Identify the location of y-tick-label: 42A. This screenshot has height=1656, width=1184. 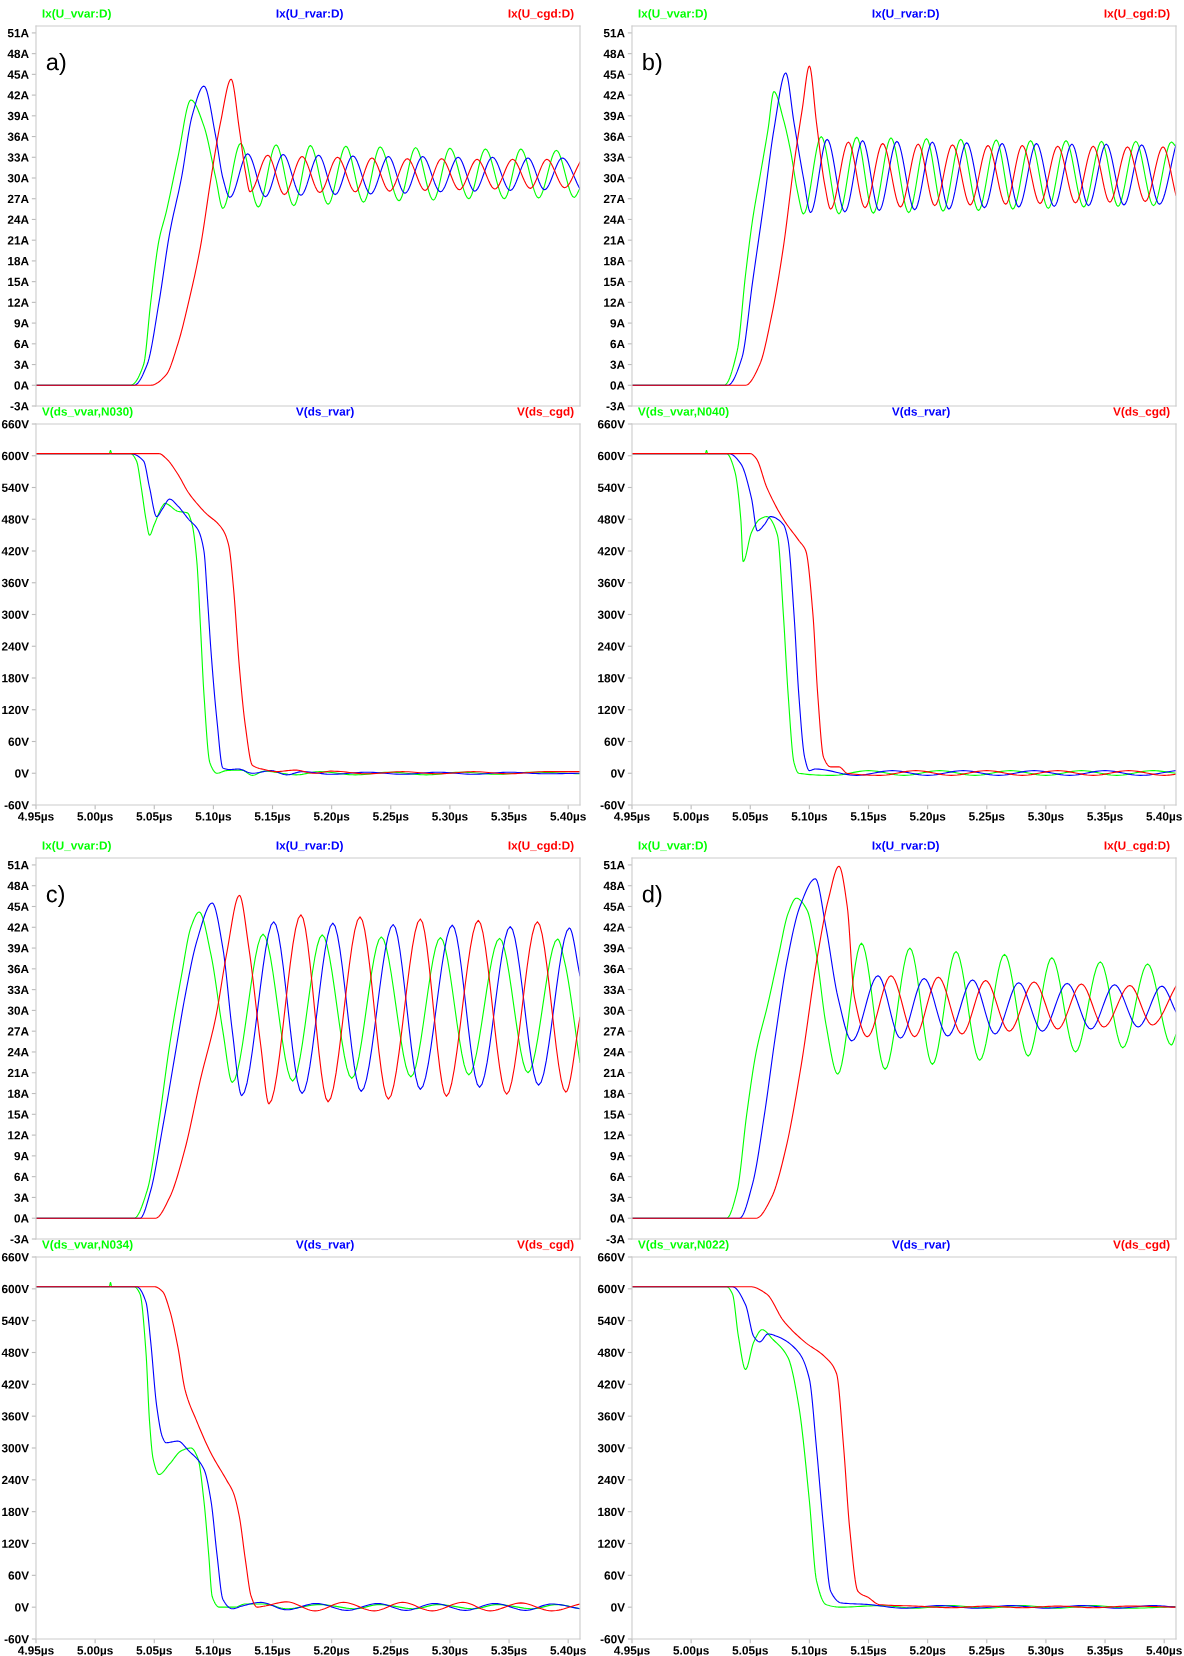
(18, 95).